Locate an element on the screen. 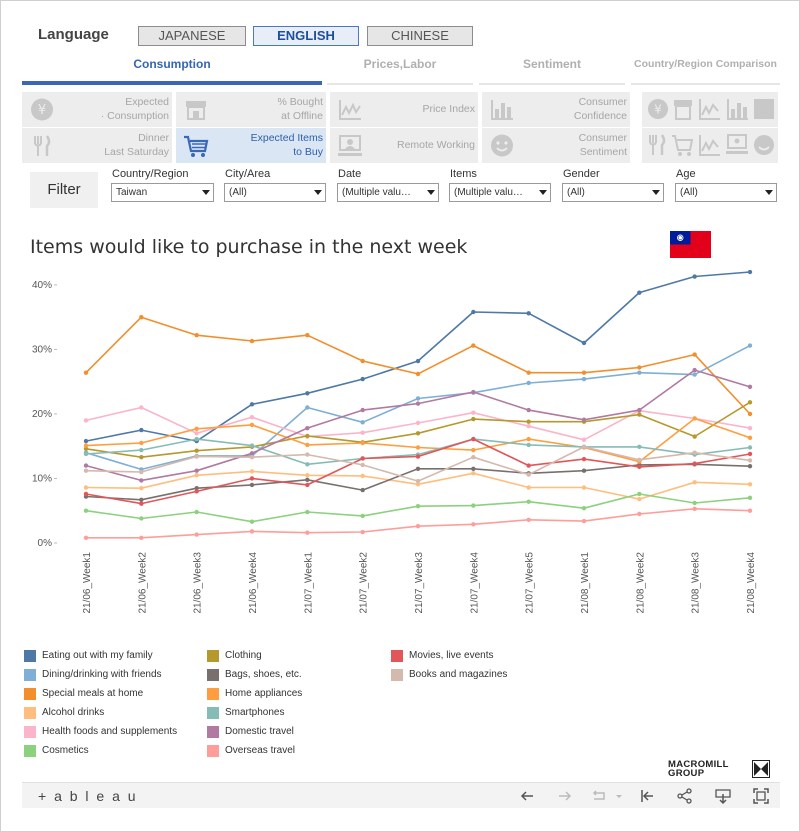 The image size is (800, 832). tile-remote-working: Remote Working is located at coordinates (404, 145).